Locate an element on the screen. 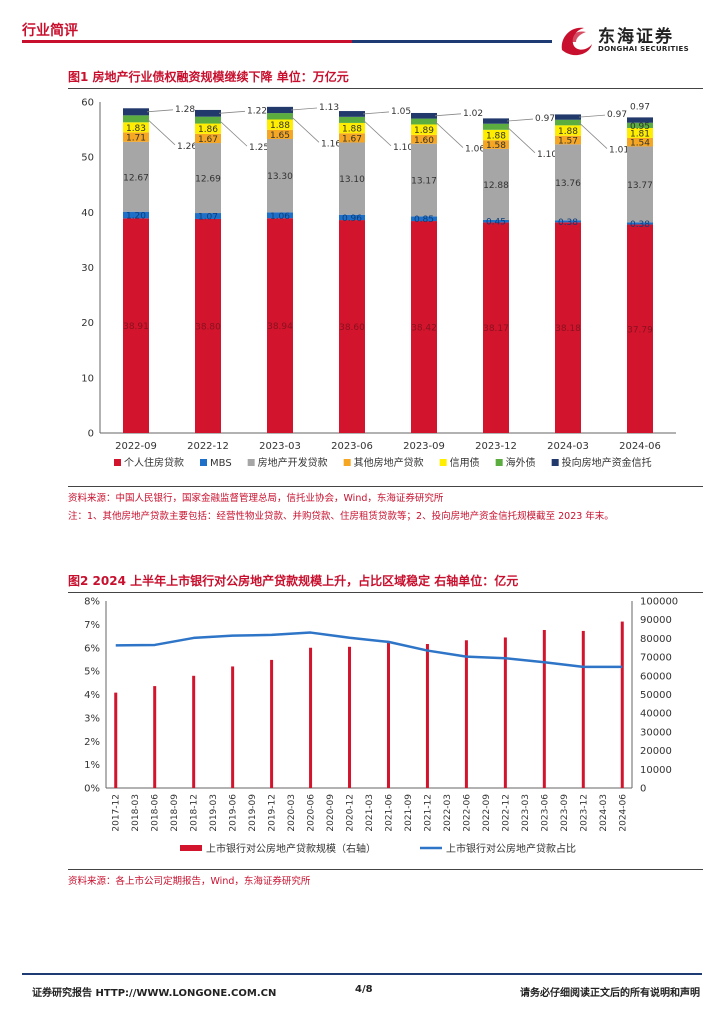  header-rule-red is located at coordinates (187, 41).